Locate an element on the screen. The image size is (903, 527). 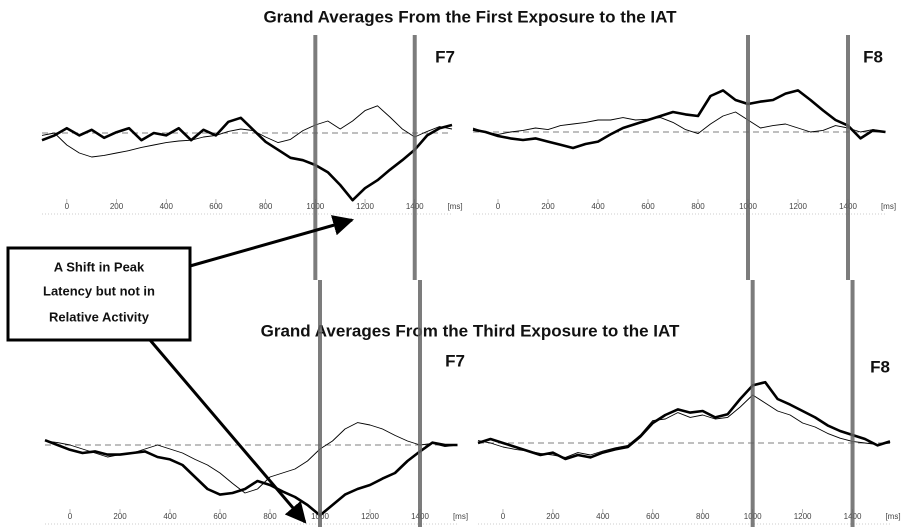
annotation-text: A Shift in Peak is located at coordinates (99, 266).